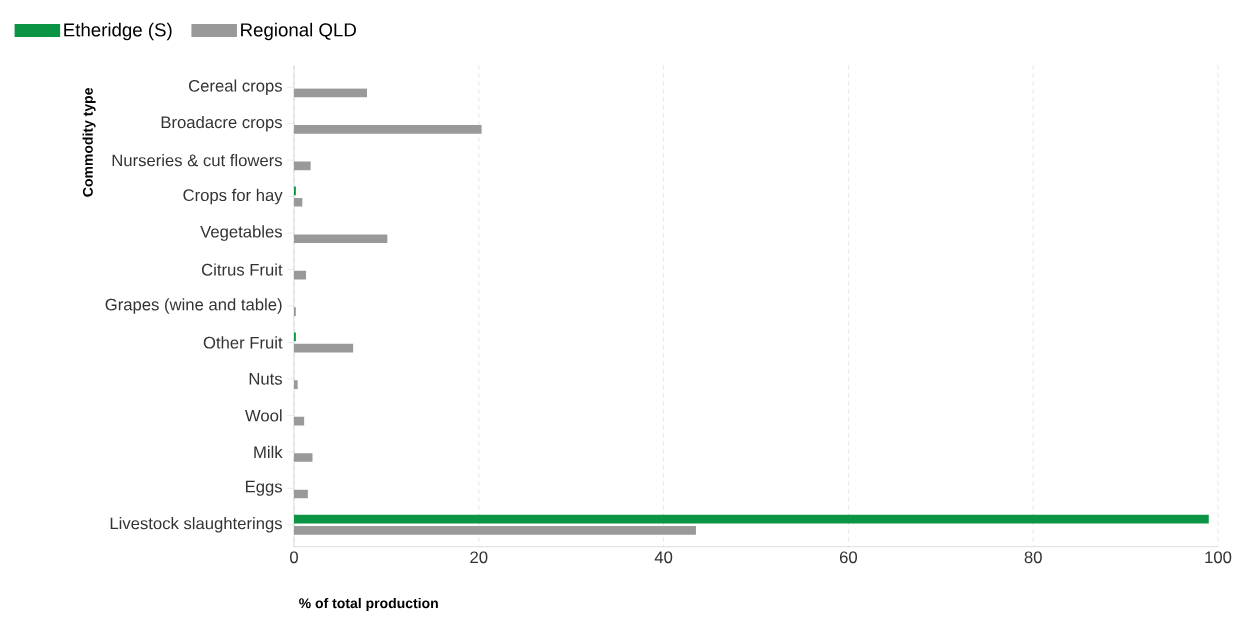 The image size is (1236, 617). Describe the element at coordinates (221, 123) in the screenshot. I see `y-tick-label: Broadacre crops` at that location.